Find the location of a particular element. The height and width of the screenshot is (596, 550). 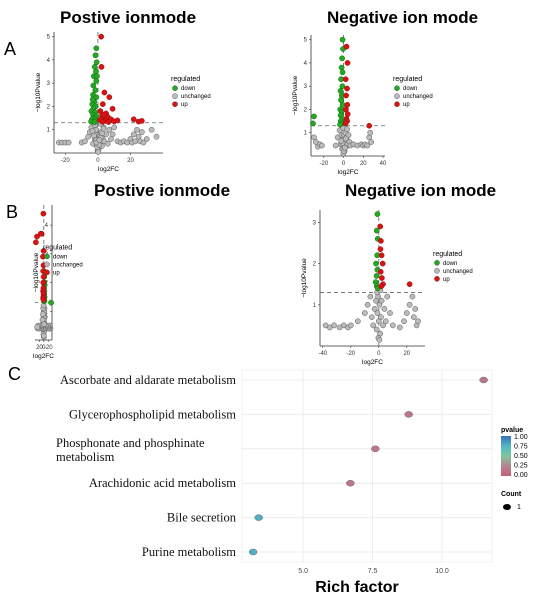

chart-b-left-title: Postive ionmode is located at coordinates (162, 190).